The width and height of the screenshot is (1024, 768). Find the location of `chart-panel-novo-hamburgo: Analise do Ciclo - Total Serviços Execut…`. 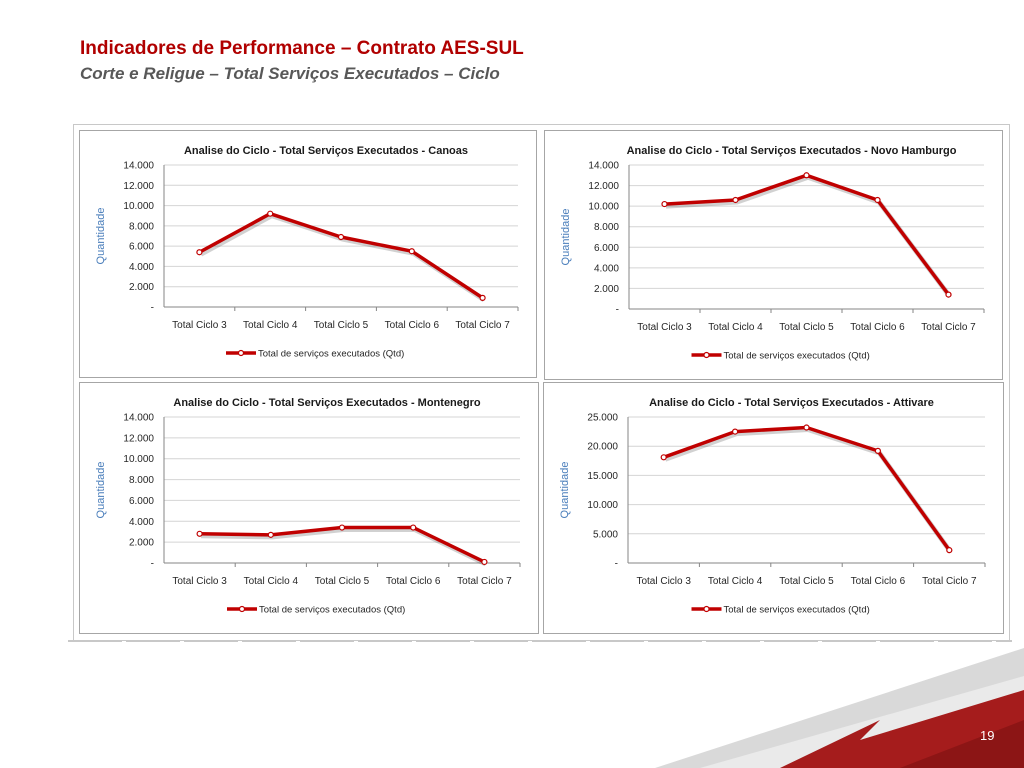

chart-panel-novo-hamburgo: Analise do Ciclo - Total Serviços Execut… is located at coordinates (773, 255).